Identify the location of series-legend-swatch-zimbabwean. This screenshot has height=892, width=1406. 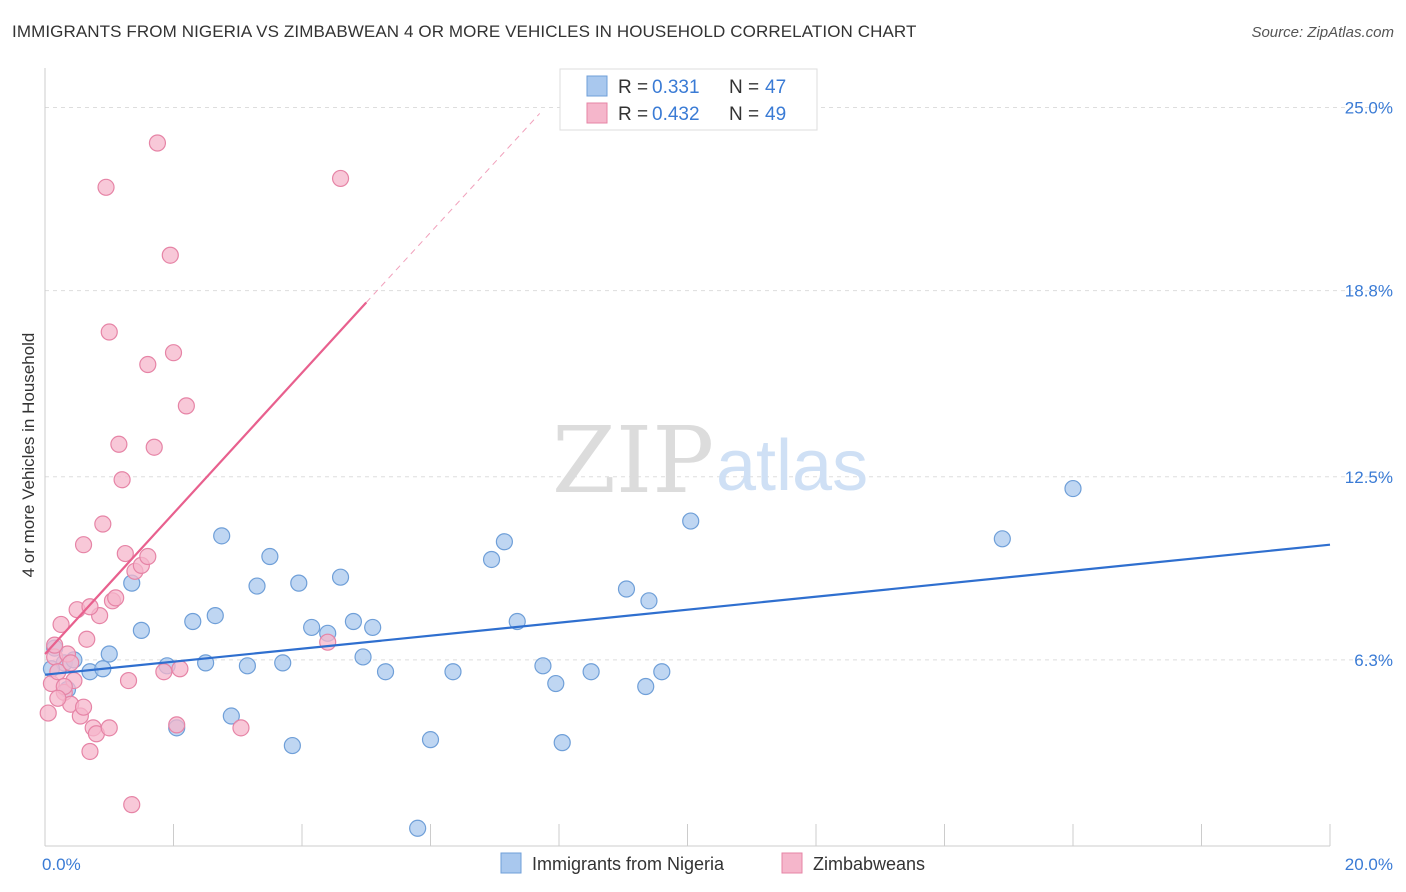
(792, 863).